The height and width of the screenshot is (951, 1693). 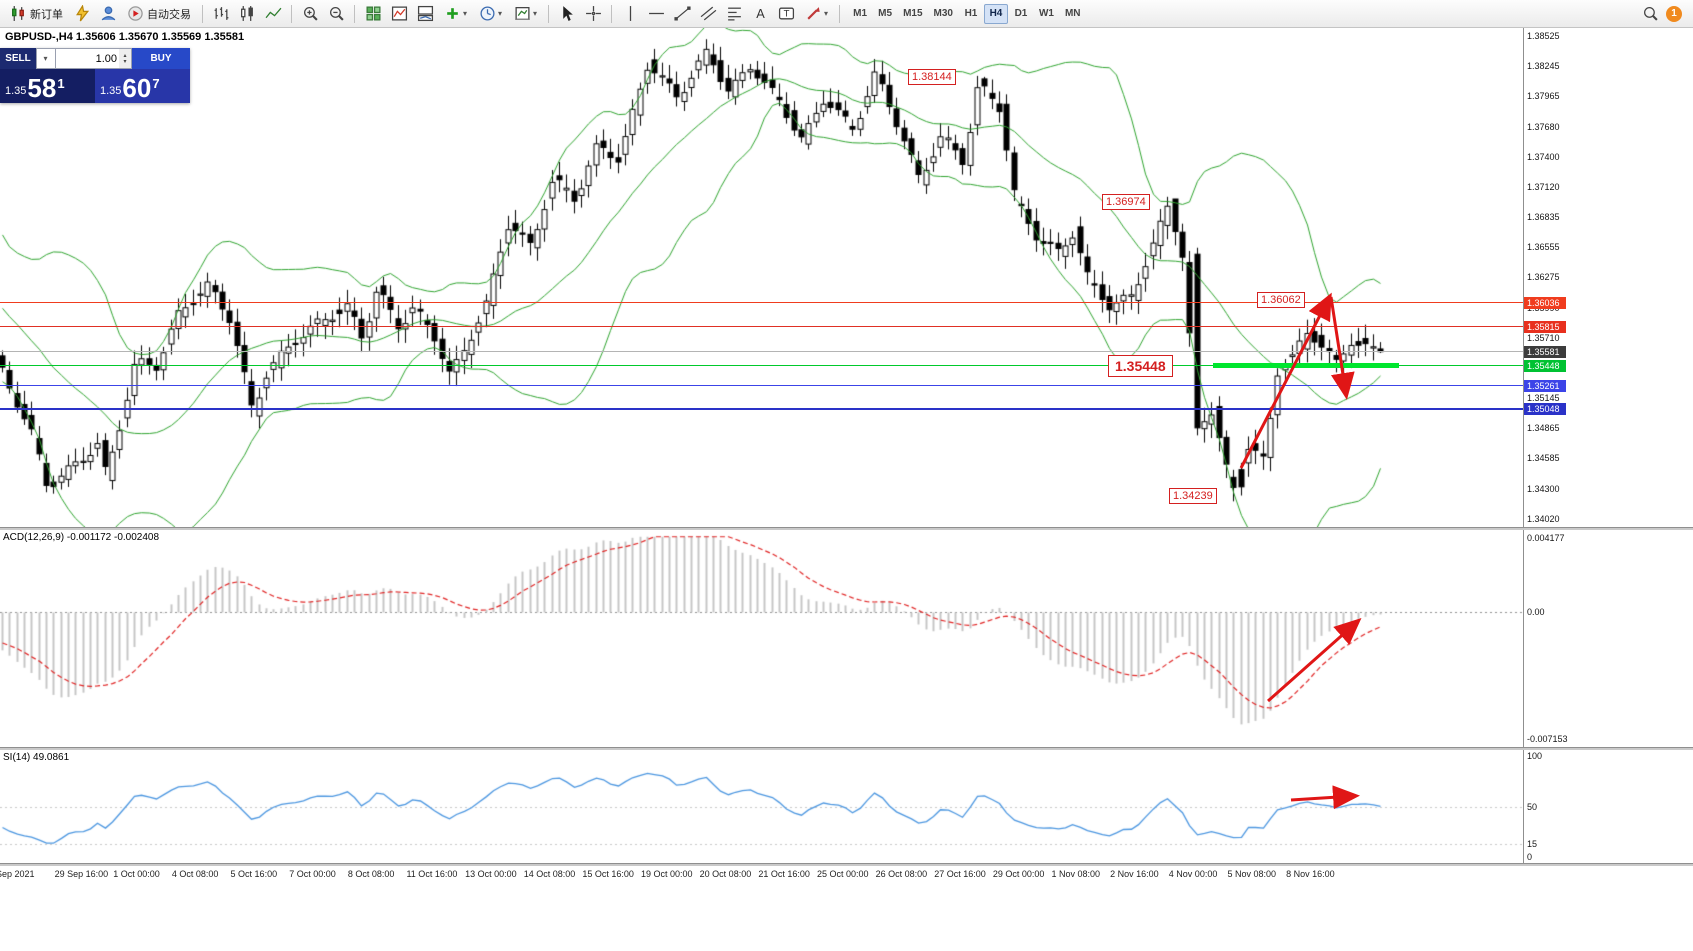 I want to click on time-axis-label: 5 Oct 16:00, so click(x=254, y=874).